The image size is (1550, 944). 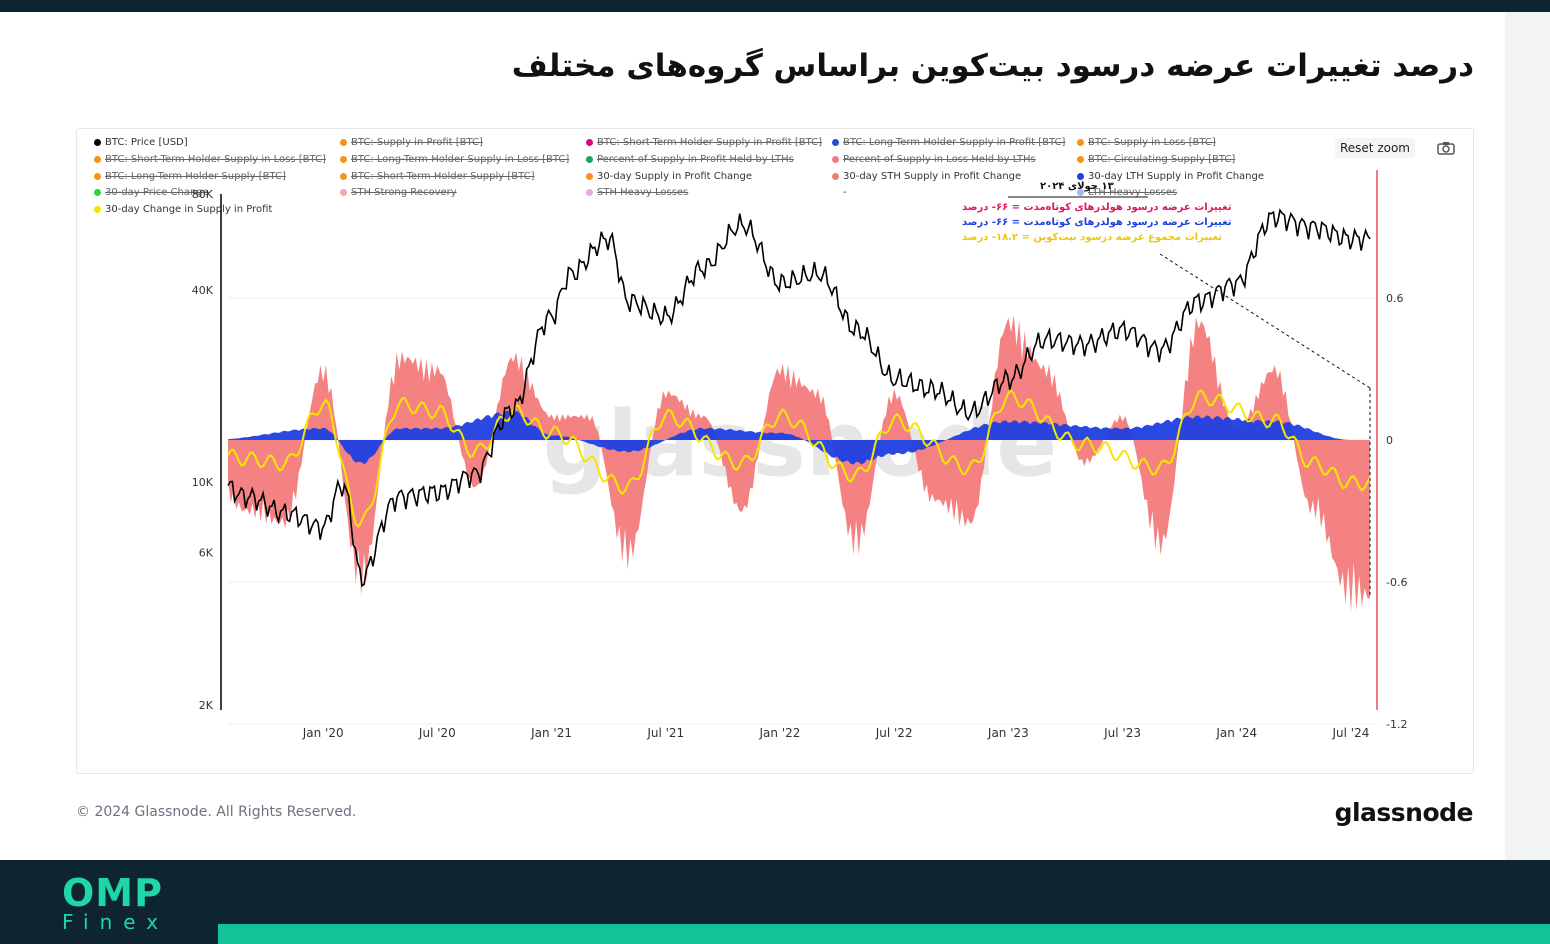 What do you see at coordinates (146, 142) in the screenshot?
I see `legend-label: BTC: Price [USD]` at bounding box center [146, 142].